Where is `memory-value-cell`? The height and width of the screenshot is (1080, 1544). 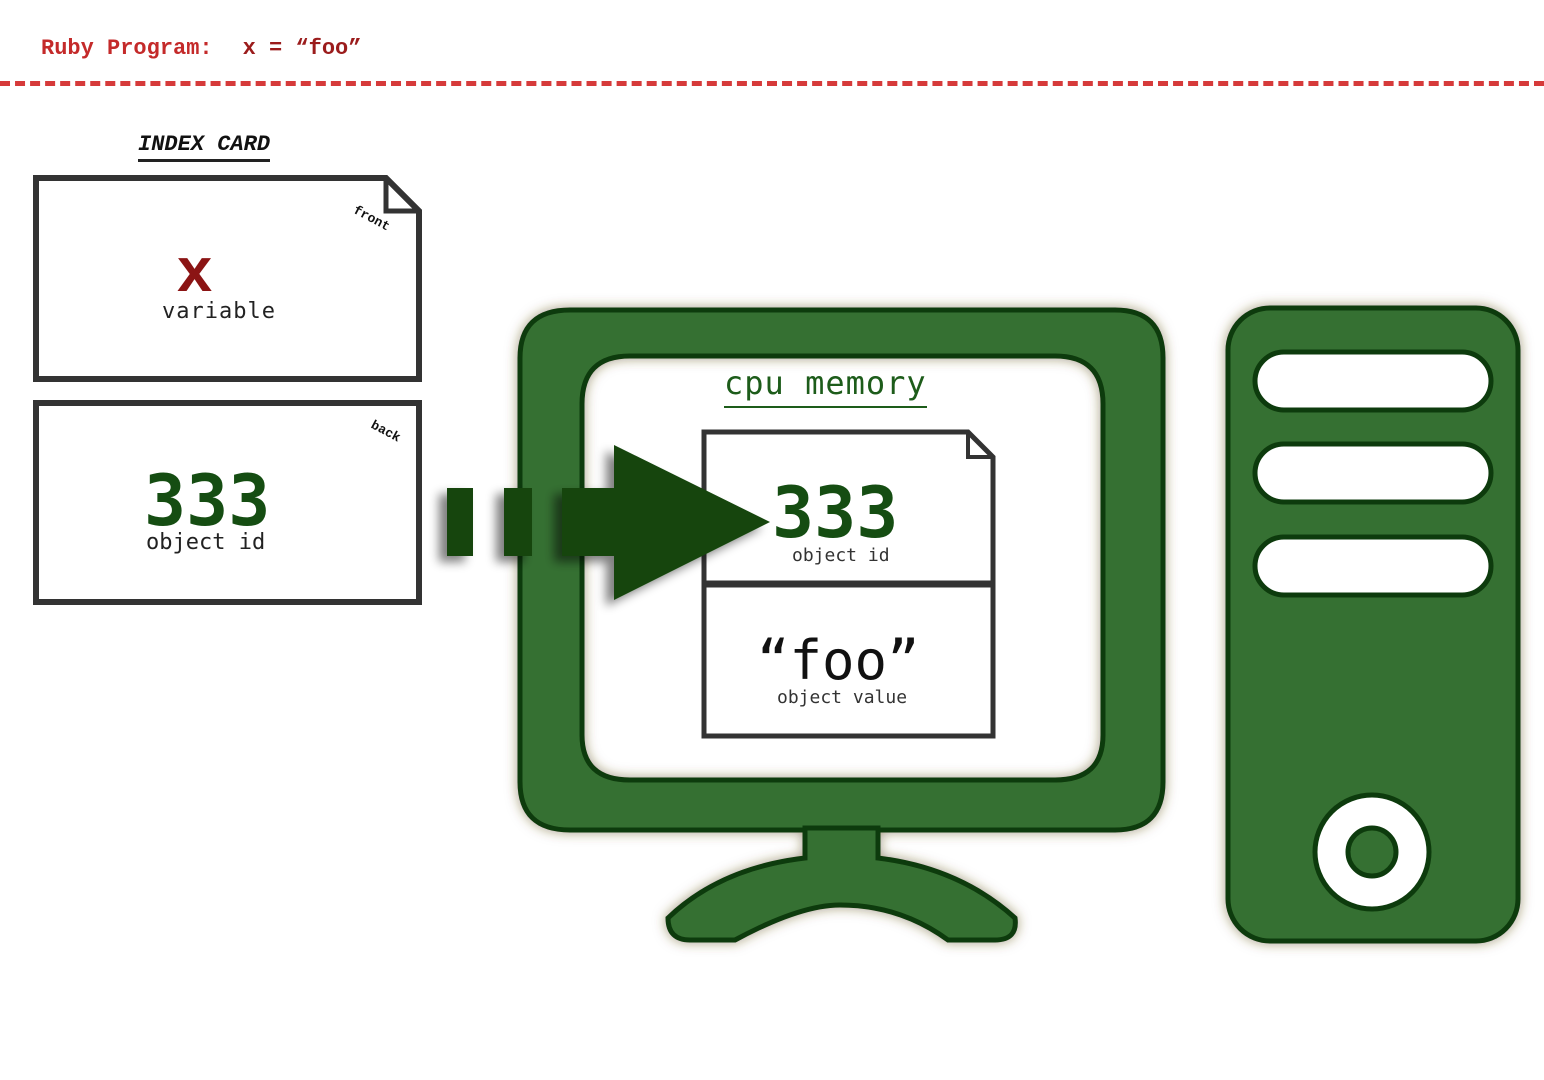 memory-value-cell is located at coordinates (848, 660).